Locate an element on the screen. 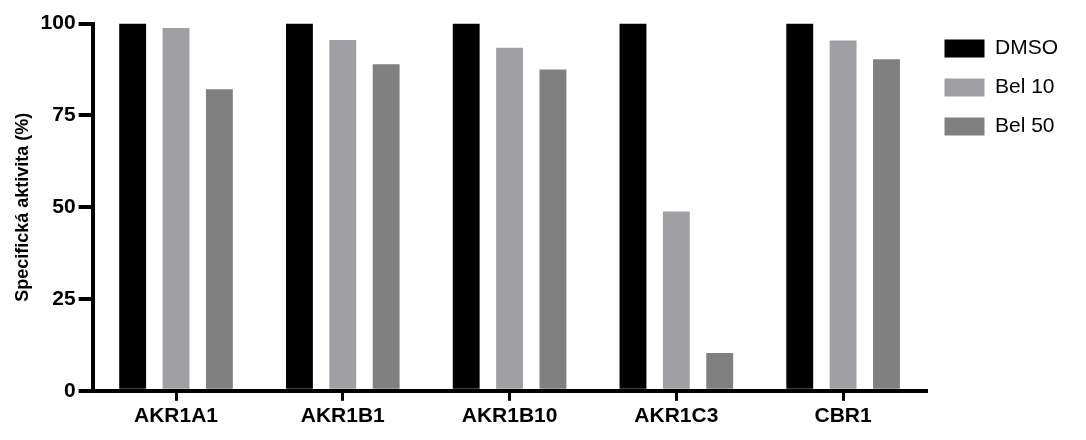 The width and height of the screenshot is (1086, 440). x-tick-label: AKR1C3 is located at coordinates (676, 415).